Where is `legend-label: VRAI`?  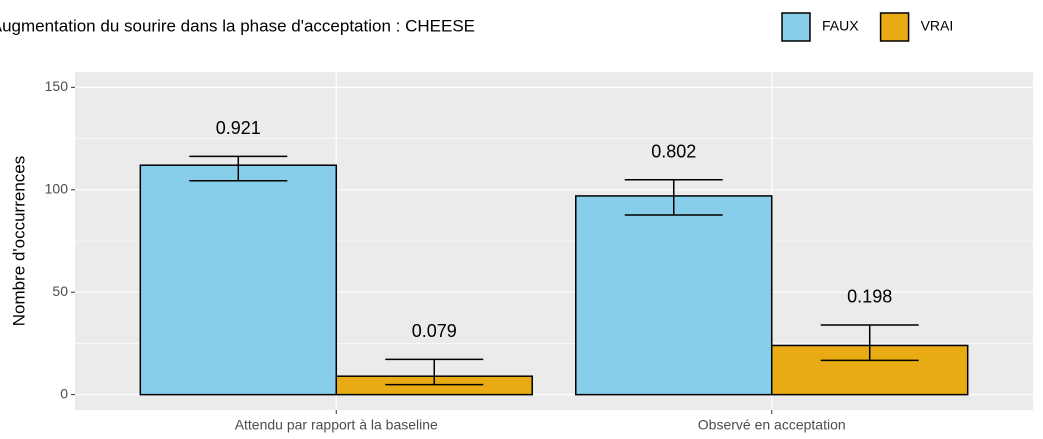 legend-label: VRAI is located at coordinates (937, 26).